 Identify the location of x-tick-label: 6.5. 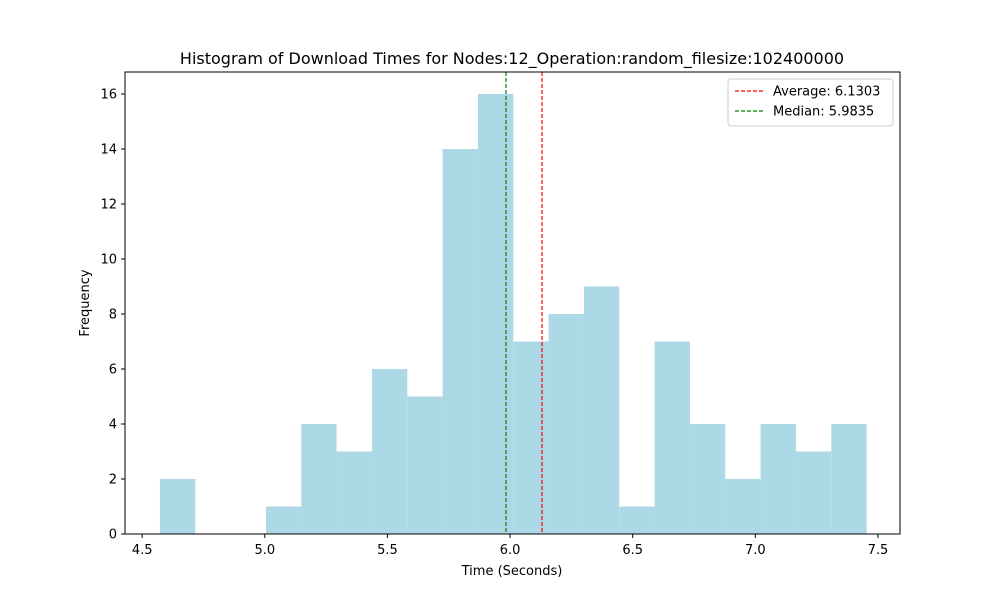
(632, 550).